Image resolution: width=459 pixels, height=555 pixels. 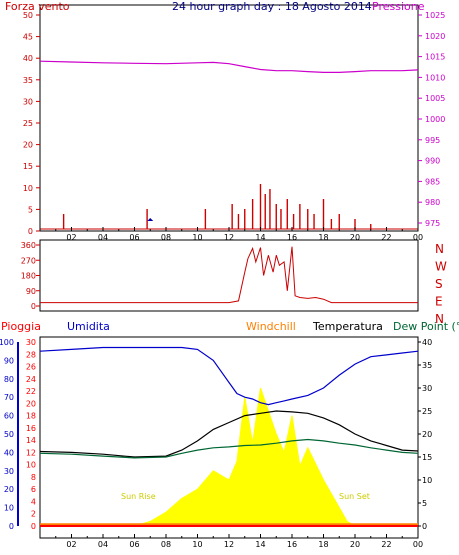 I want to click on compass-label: W, so click(x=441, y=267).